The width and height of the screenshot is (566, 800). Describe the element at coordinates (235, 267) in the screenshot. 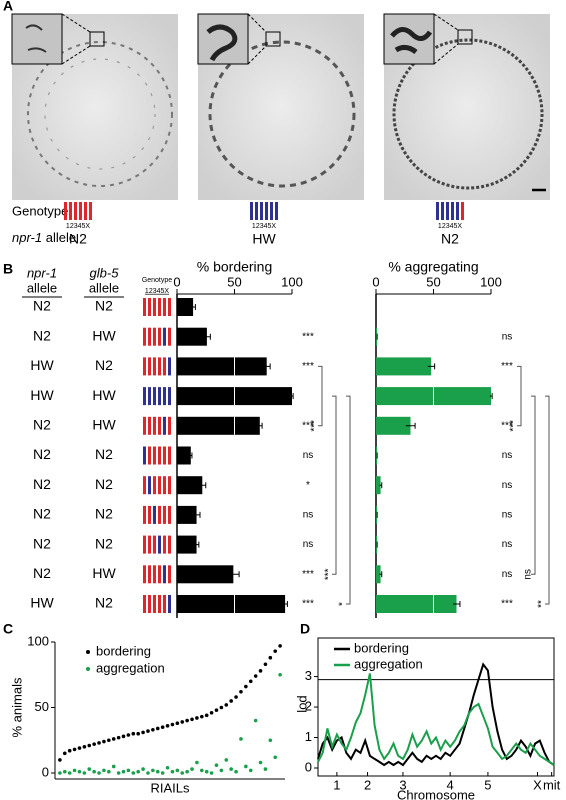

I see `chart-title: % bordering` at that location.